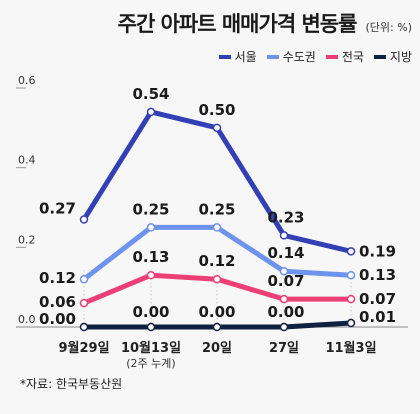 The image size is (420, 414). I want to click on data-label: 0.14, so click(285, 253).